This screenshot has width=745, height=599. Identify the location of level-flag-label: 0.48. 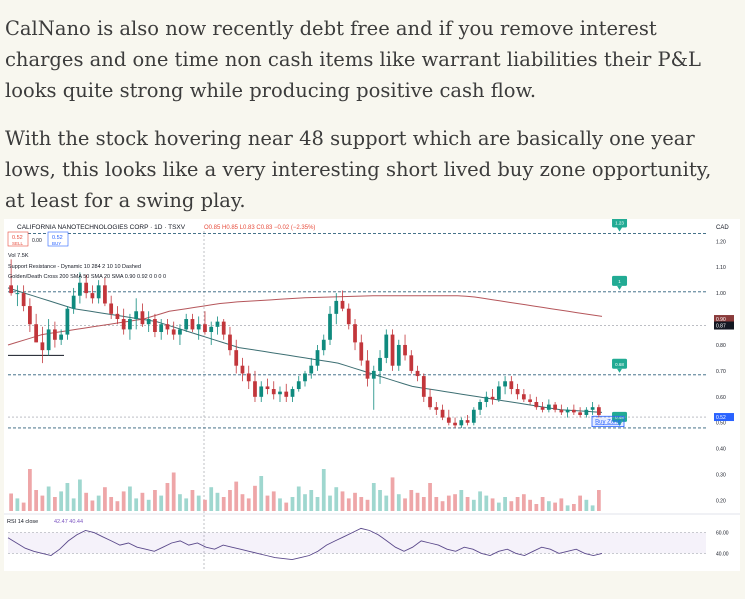
(619, 417).